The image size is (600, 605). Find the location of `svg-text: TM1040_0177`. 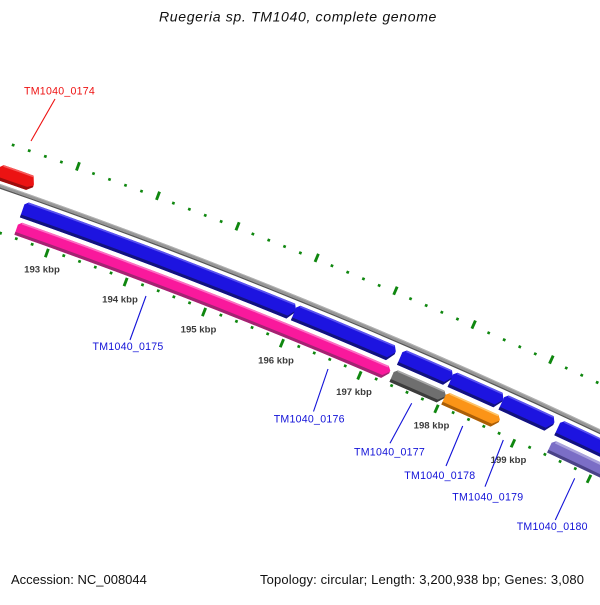

svg-text: TM1040_0177 is located at coordinates (389, 453).